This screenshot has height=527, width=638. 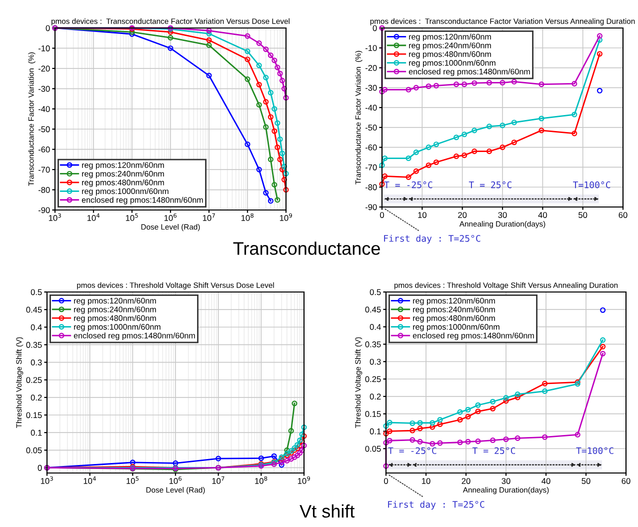 I want to click on text: Transconductance, so click(x=306, y=248).